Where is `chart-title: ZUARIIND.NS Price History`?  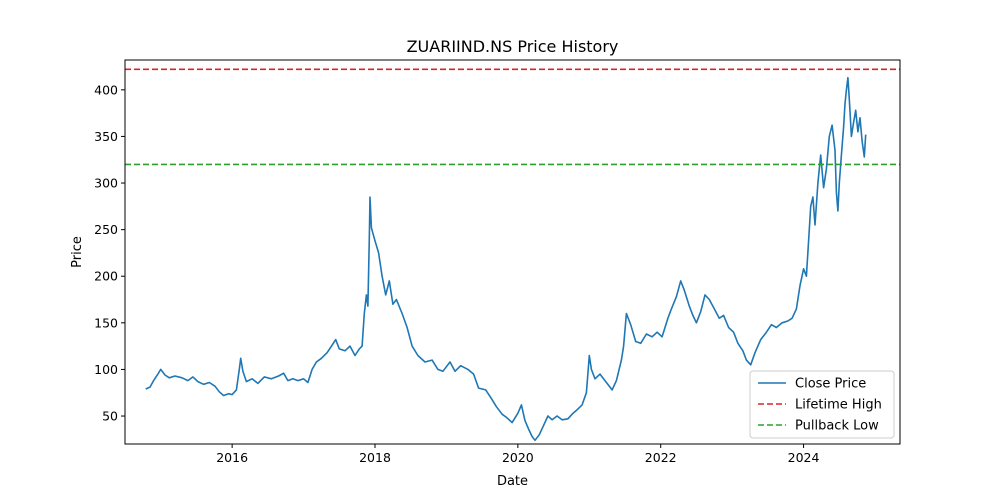 chart-title: ZUARIIND.NS Price History is located at coordinates (513, 46).